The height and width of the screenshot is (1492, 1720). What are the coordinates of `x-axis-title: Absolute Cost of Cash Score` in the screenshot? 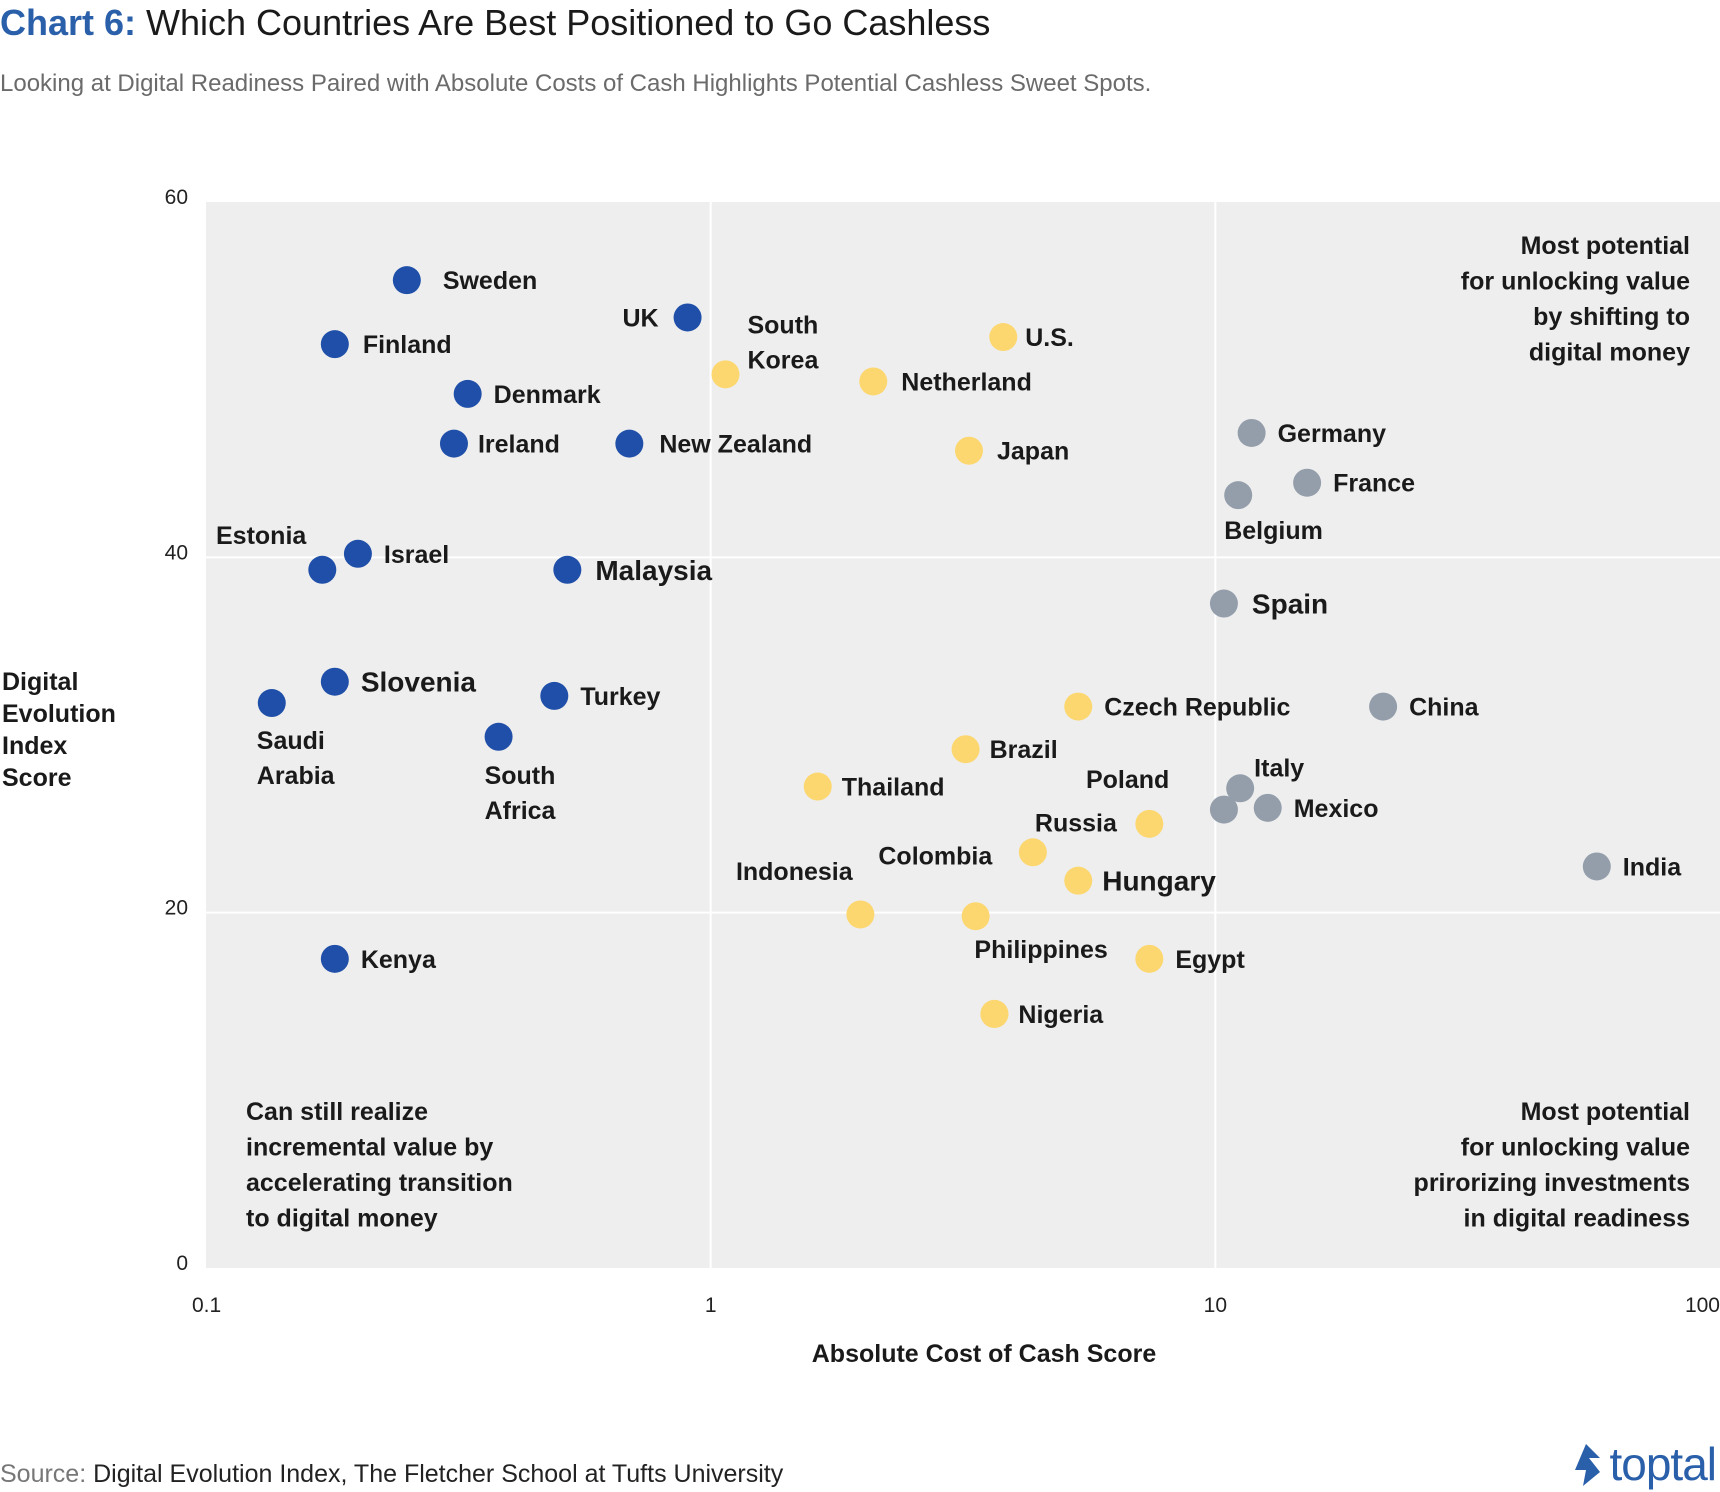 It's located at (984, 1354).